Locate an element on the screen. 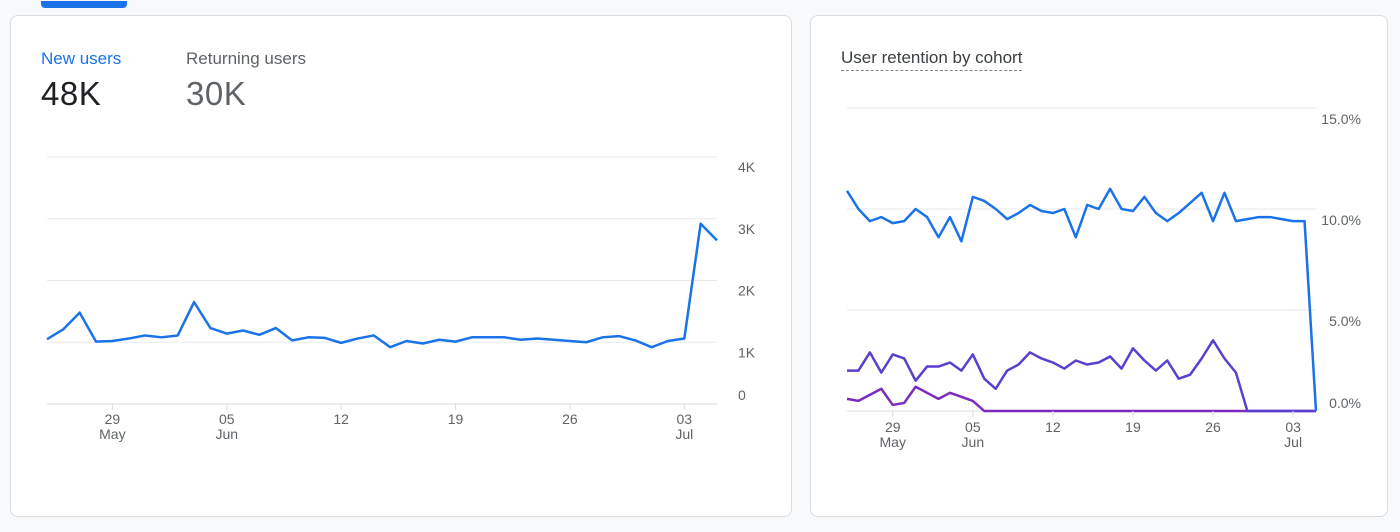 The width and height of the screenshot is (1400, 532). y-tick-label: 0.0% is located at coordinates (1345, 403).